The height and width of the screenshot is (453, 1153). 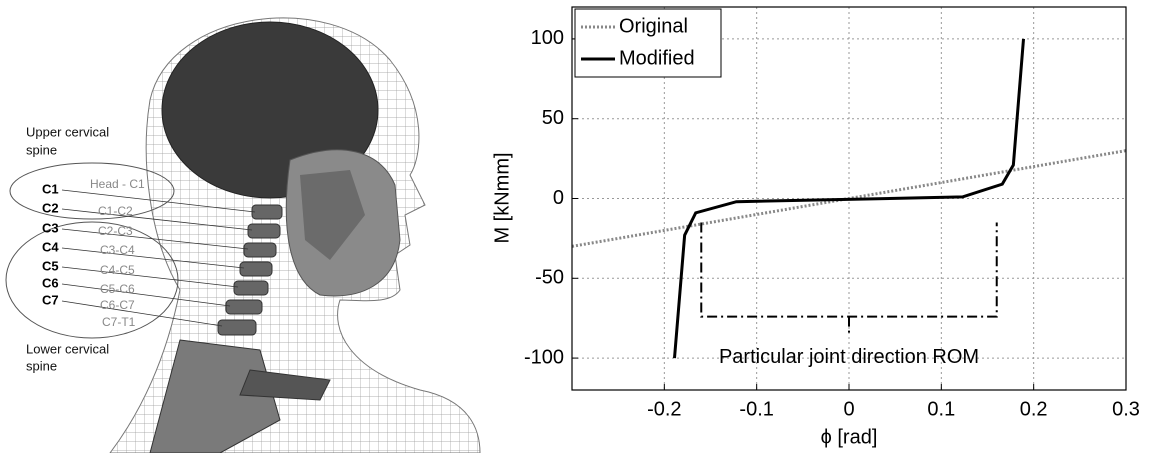 What do you see at coordinates (549, 278) in the screenshot?
I see `y-tick-label: -50` at bounding box center [549, 278].